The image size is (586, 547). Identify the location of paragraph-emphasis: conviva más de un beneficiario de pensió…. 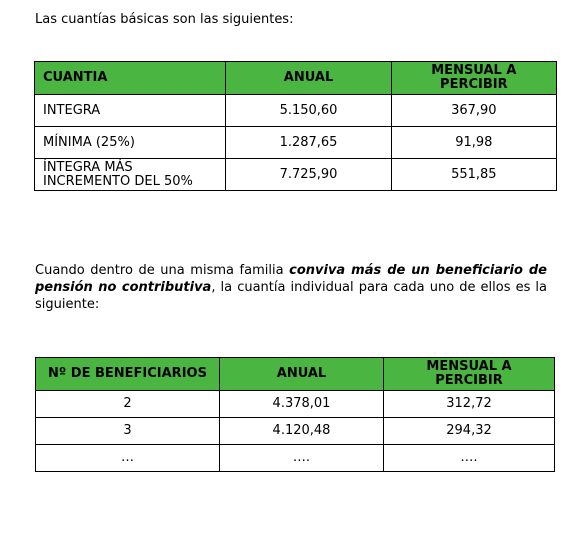
(291, 279).